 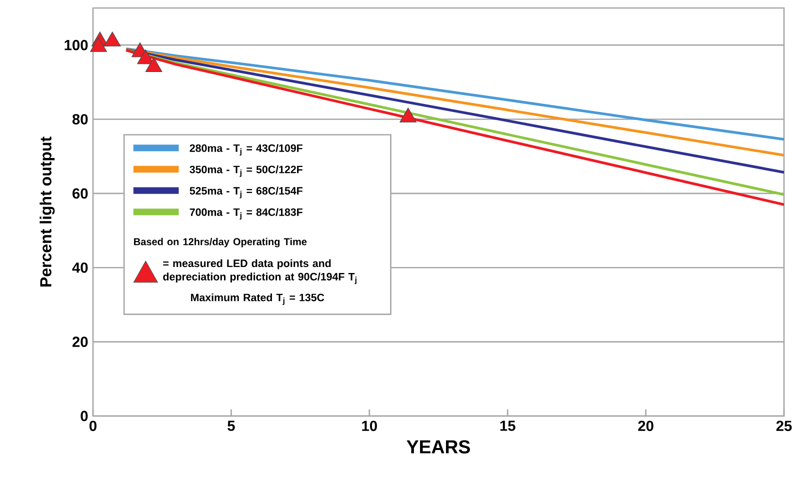 What do you see at coordinates (93, 426) in the screenshot?
I see `x-tick-label: 0` at bounding box center [93, 426].